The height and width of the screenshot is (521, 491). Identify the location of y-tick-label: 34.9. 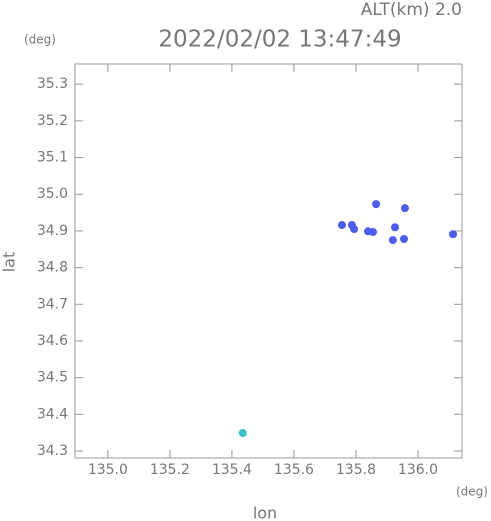
(52, 231).